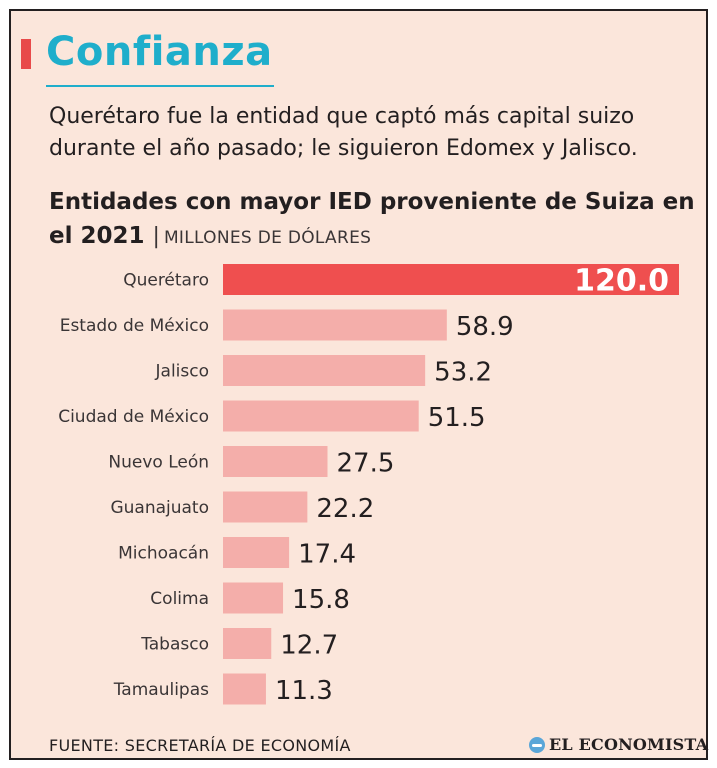  I want to click on category-label-9: Tamaulipas, so click(161, 690).